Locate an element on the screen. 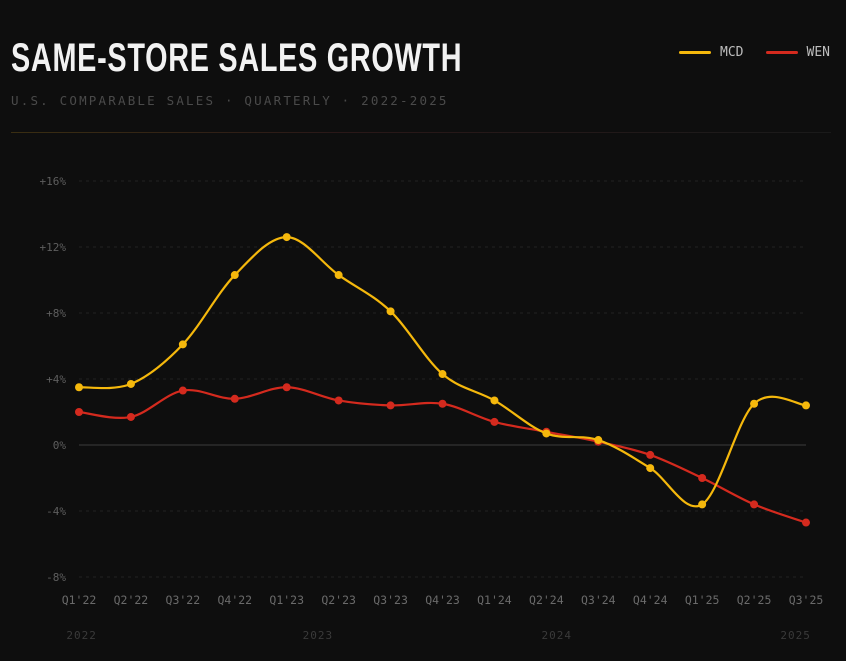 Image resolution: width=846 pixels, height=661 pixels. chart-title: SAME-STORE SALES GROWTH is located at coordinates (237, 58).